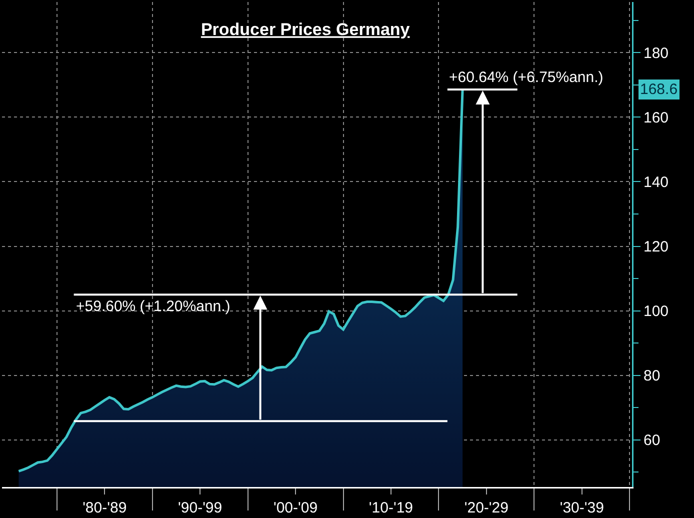 The image size is (694, 518). What do you see at coordinates (104, 508) in the screenshot?
I see `x-tick-label: '80-'89` at bounding box center [104, 508].